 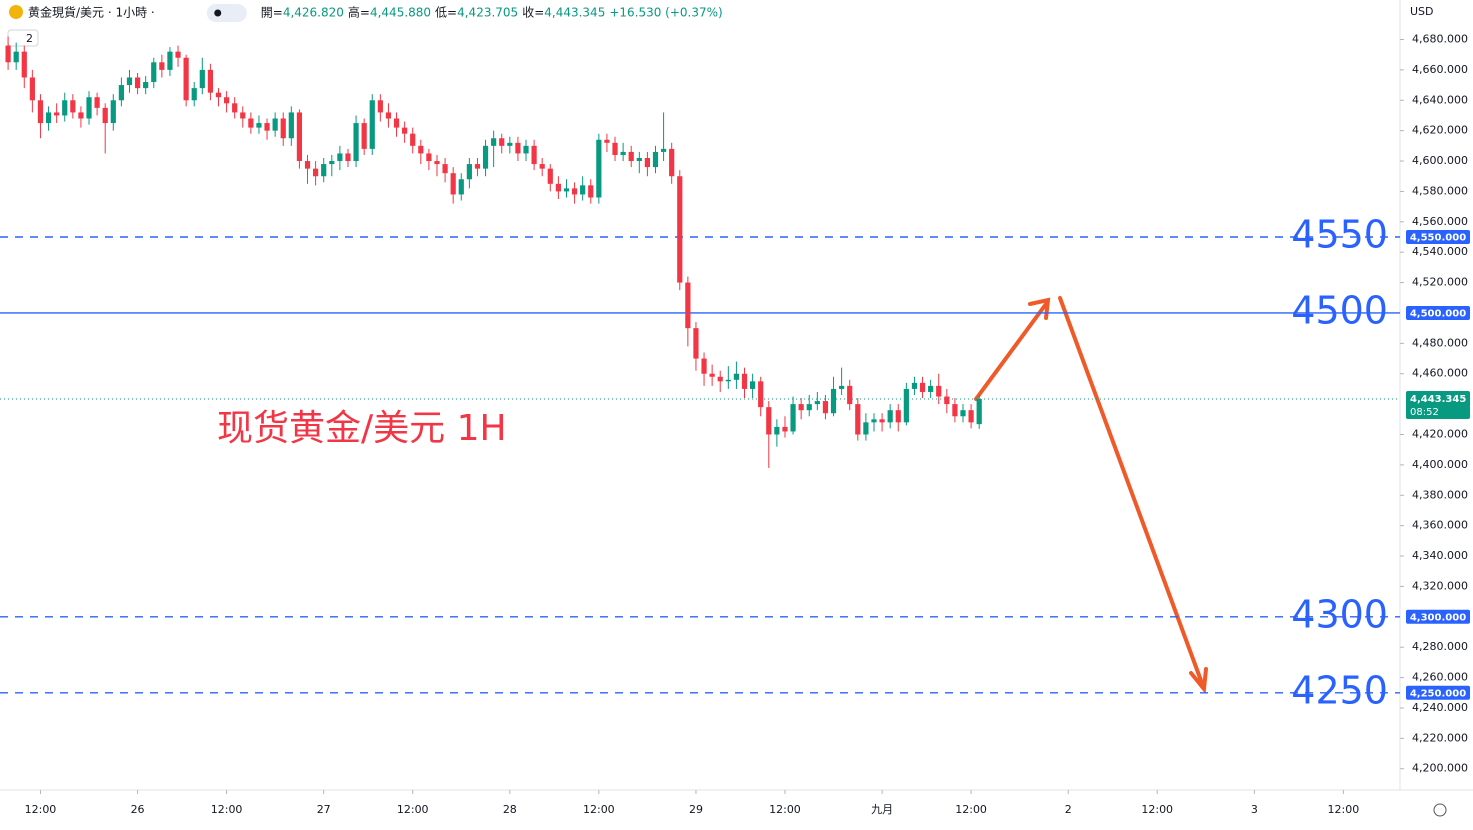 I want to click on y-tick-label: 4,660.000, so click(x=1440, y=69).